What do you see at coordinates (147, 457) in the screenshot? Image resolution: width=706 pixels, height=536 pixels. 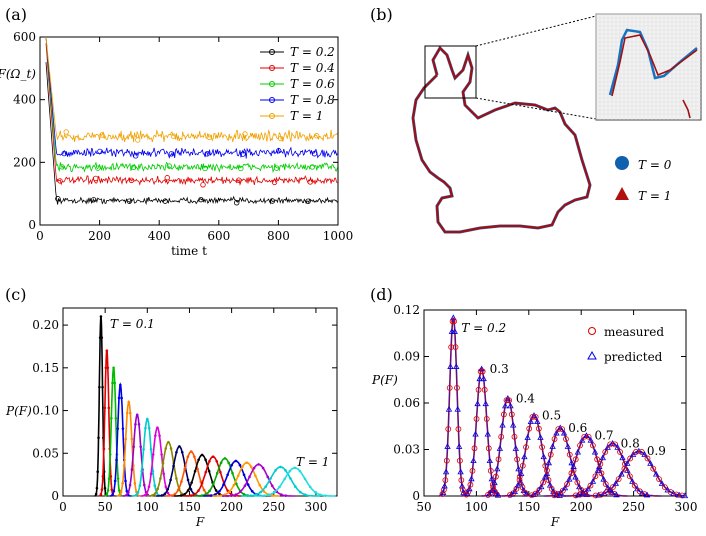 I see `c-distribution-curve` at bounding box center [147, 457].